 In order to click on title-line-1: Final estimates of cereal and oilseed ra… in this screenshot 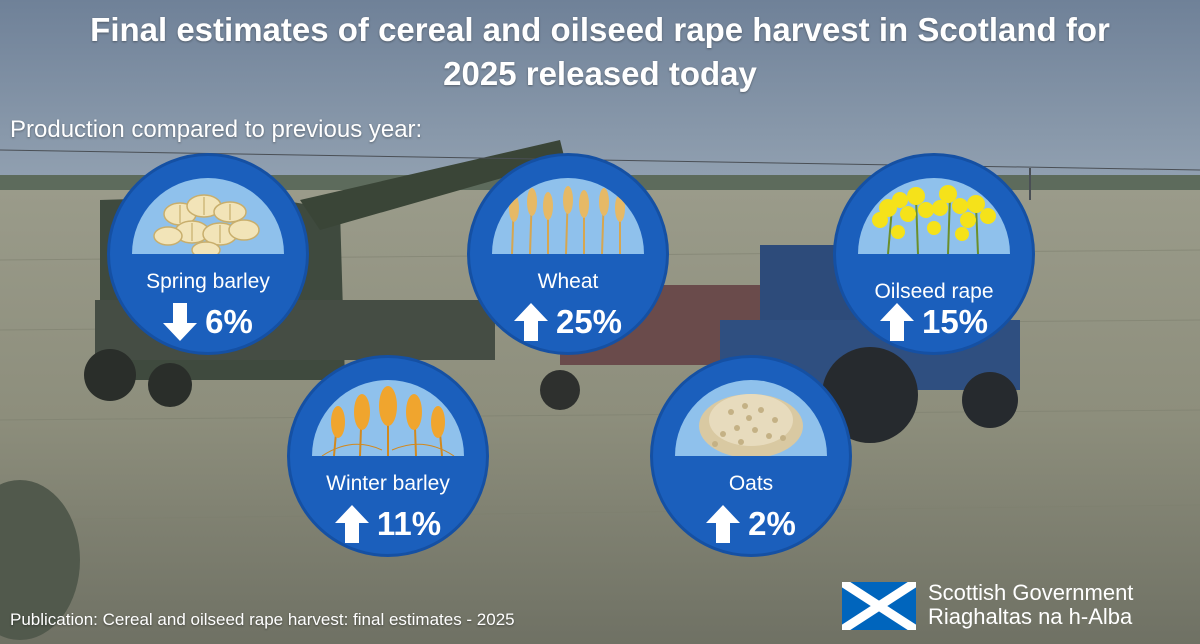, I will do `click(600, 29)`.